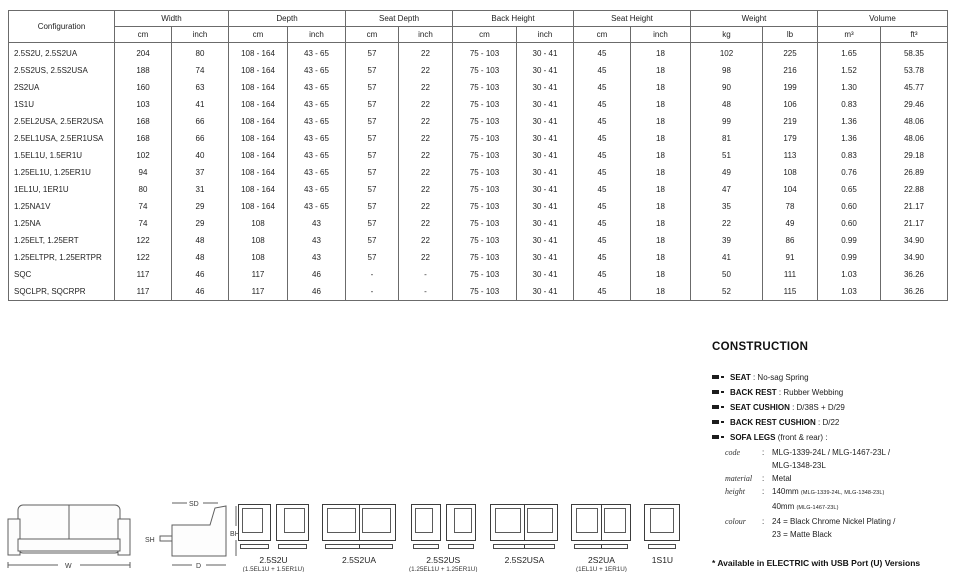 Image resolution: width=954 pixels, height=572 pixels. I want to click on construction-item-text: : No-sag Spring, so click(779, 377).